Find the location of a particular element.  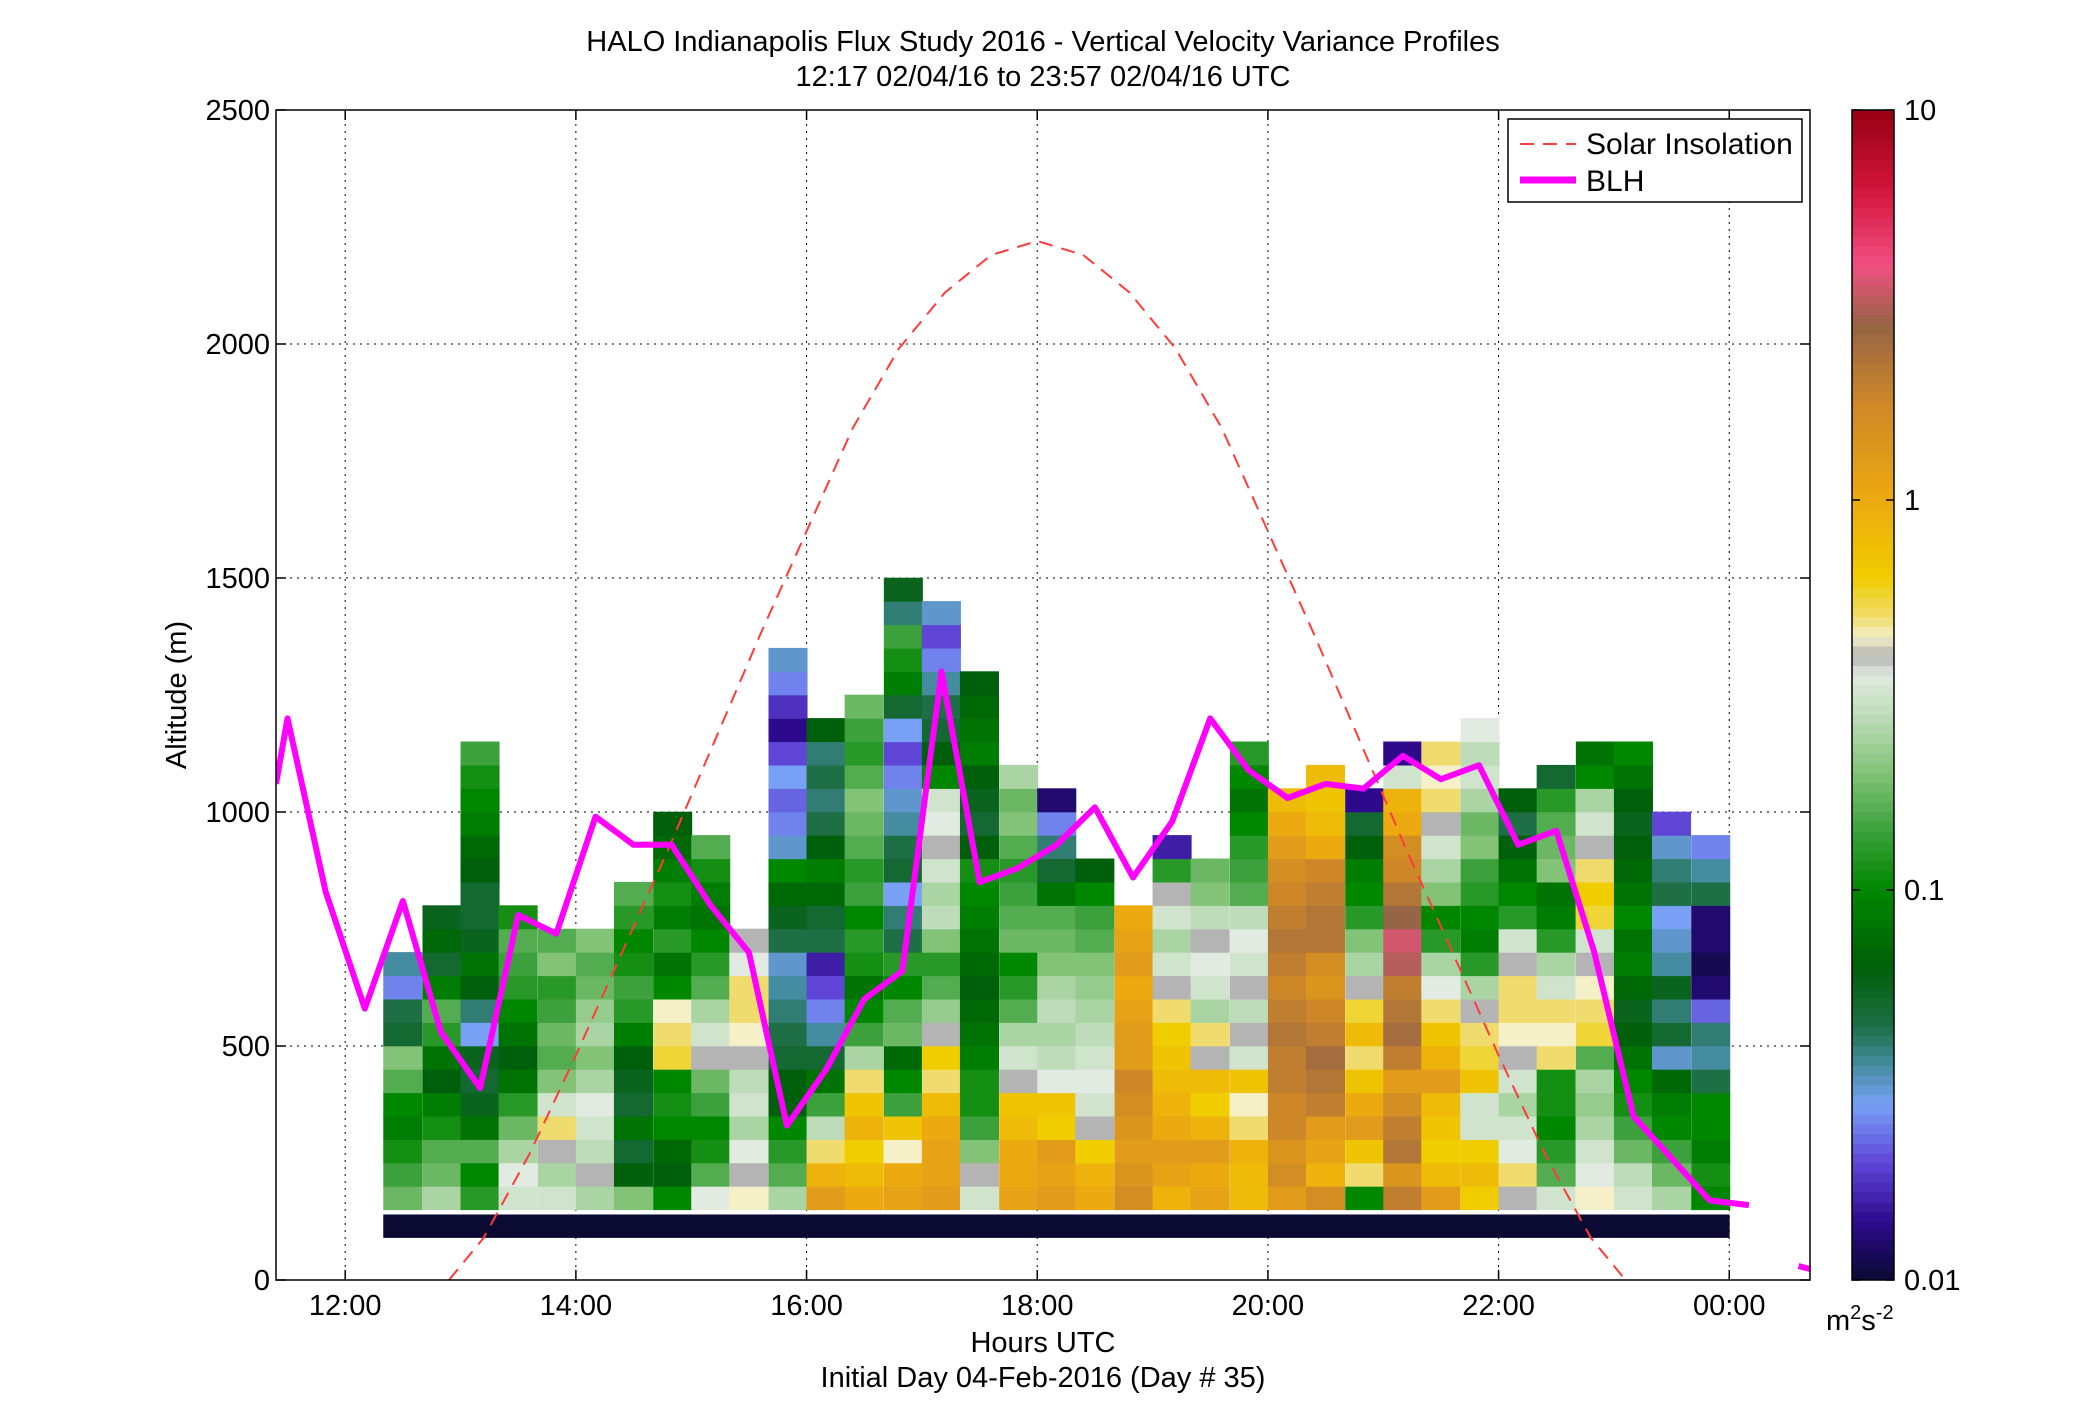

x-tick-label: 00:00 is located at coordinates (1729, 1306).